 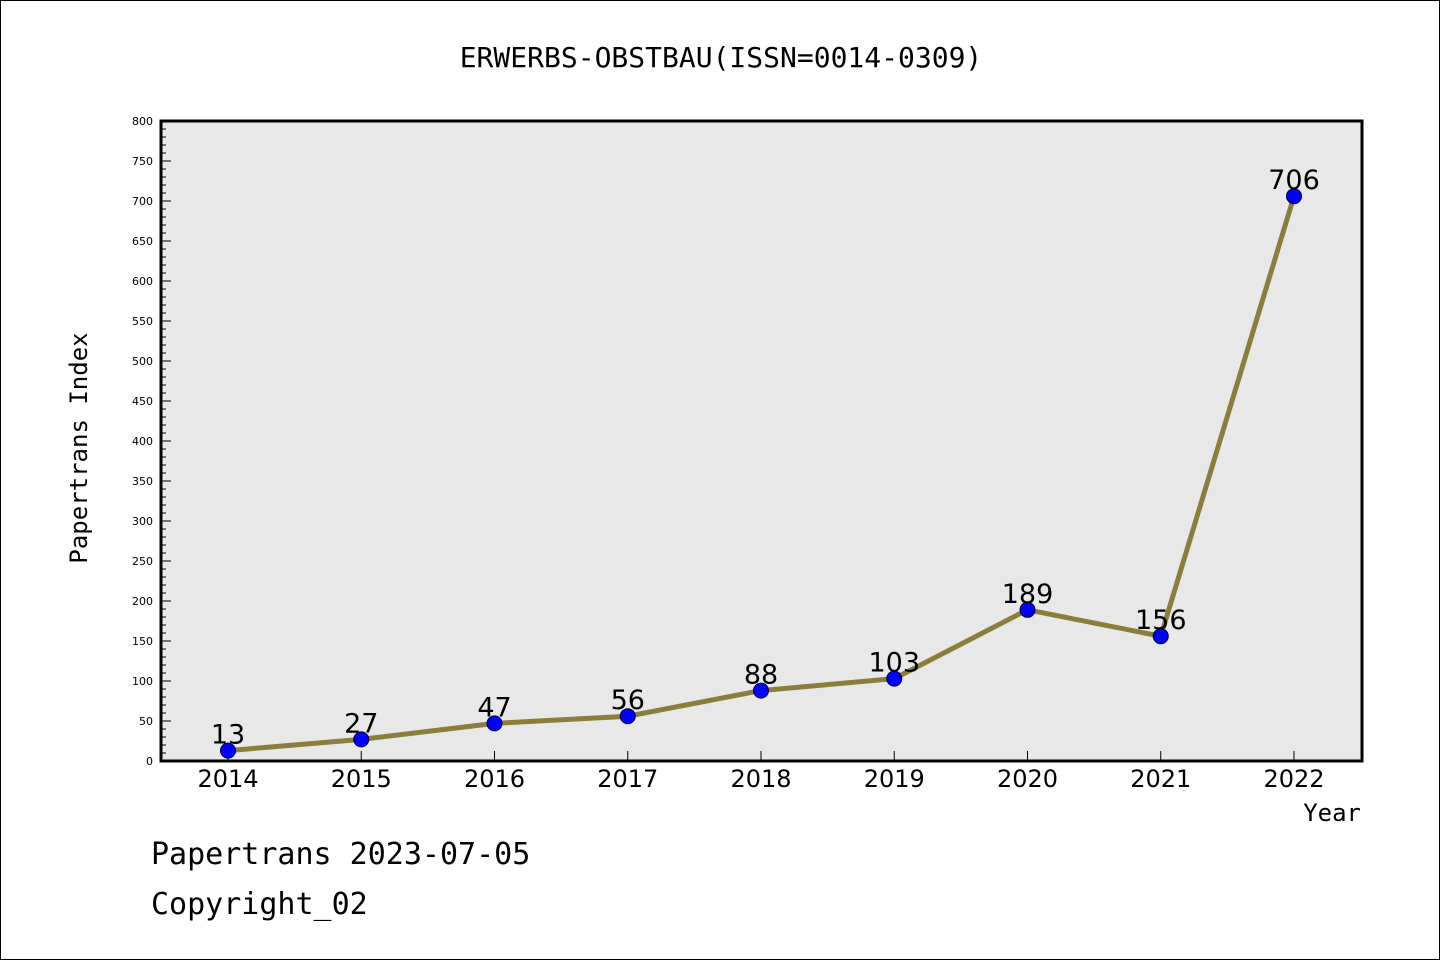 I want to click on x-axis: 2014 2015 2016 2017 2018 2019 2020 2021 2022, so click(x=761, y=772).